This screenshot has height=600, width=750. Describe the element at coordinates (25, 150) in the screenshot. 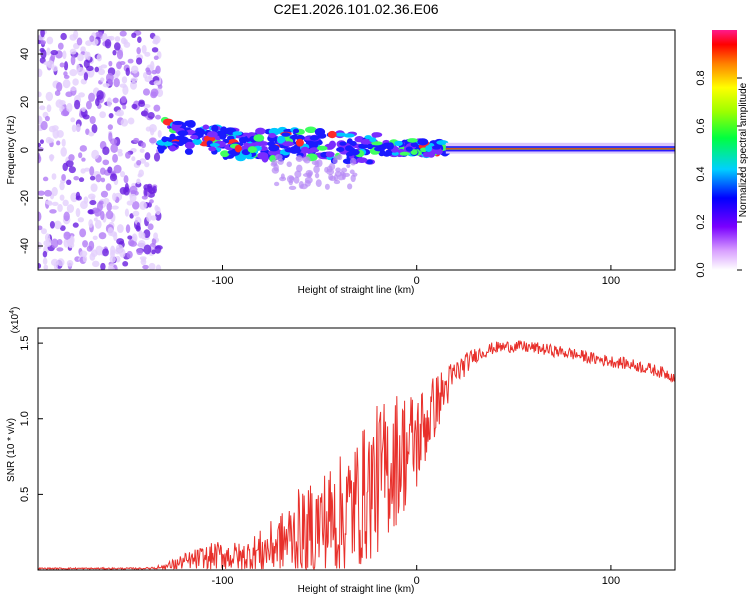

I see `y-tick-label: 0` at that location.